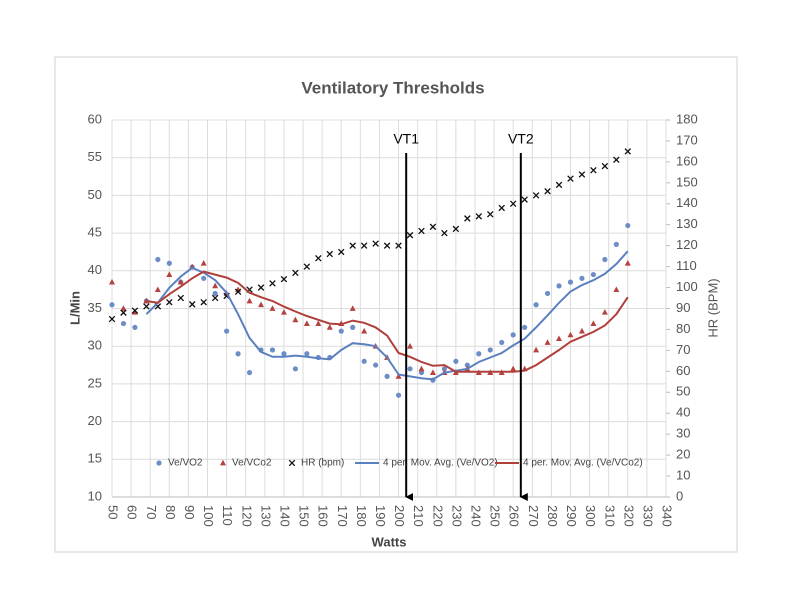 Image resolution: width=792 pixels, height=612 pixels. What do you see at coordinates (316, 463) in the screenshot?
I see `legend-item: HR (bpm)` at bounding box center [316, 463].